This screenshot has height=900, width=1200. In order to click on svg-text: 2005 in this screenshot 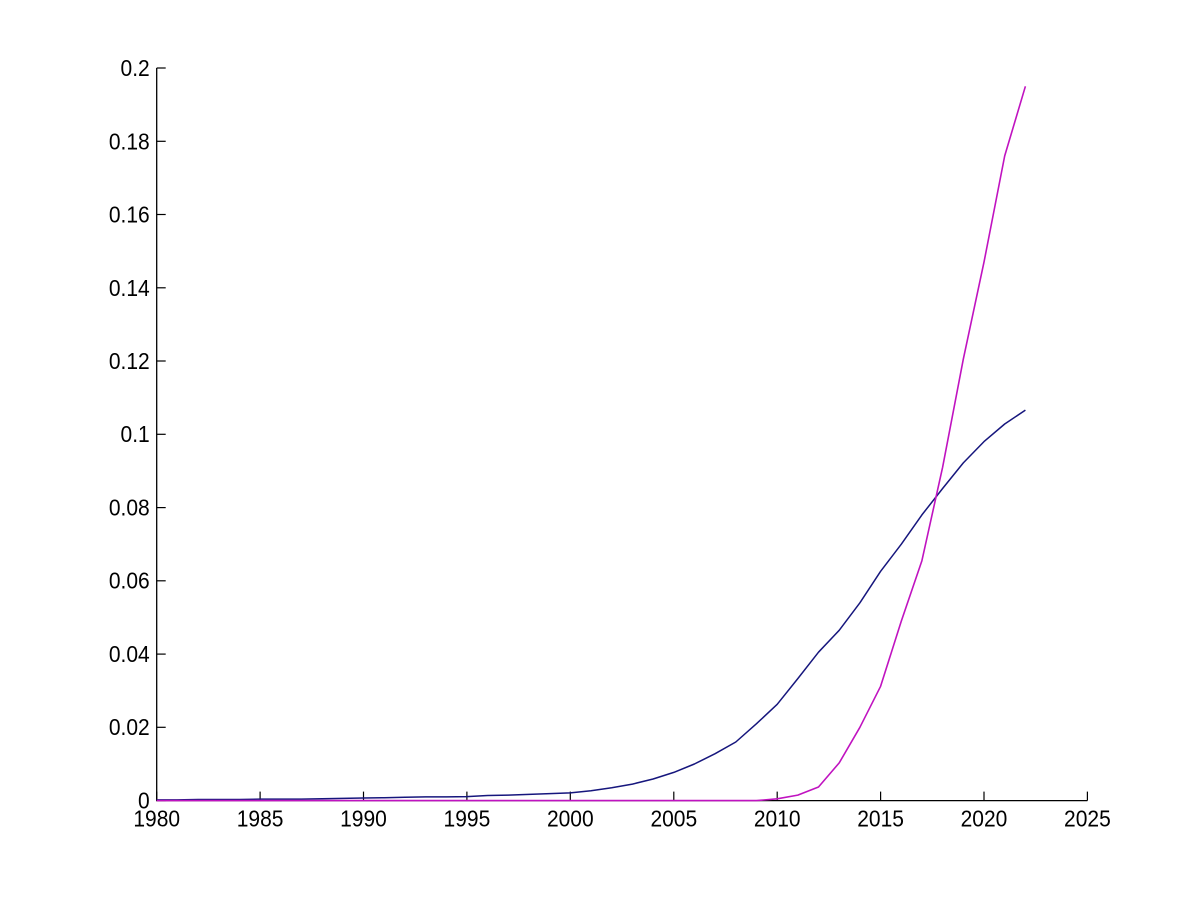, I will do `click(673, 819)`.